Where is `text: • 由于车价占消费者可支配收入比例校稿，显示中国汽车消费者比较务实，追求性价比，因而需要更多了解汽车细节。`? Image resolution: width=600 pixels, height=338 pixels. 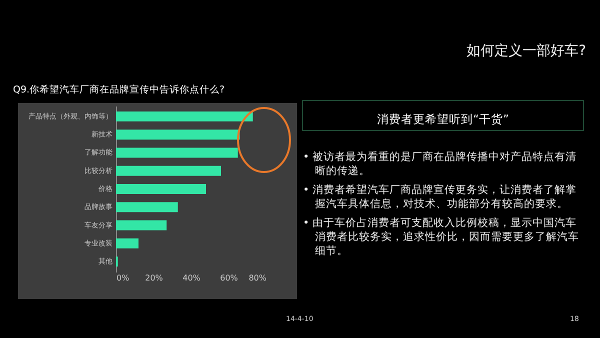
text: • 由于车价占消费者可支配收入比例校稿，显示中国汽车消费者比较务实，追求性价比，因而需要更多了解汽车细节。 is located at coordinates (441, 237).